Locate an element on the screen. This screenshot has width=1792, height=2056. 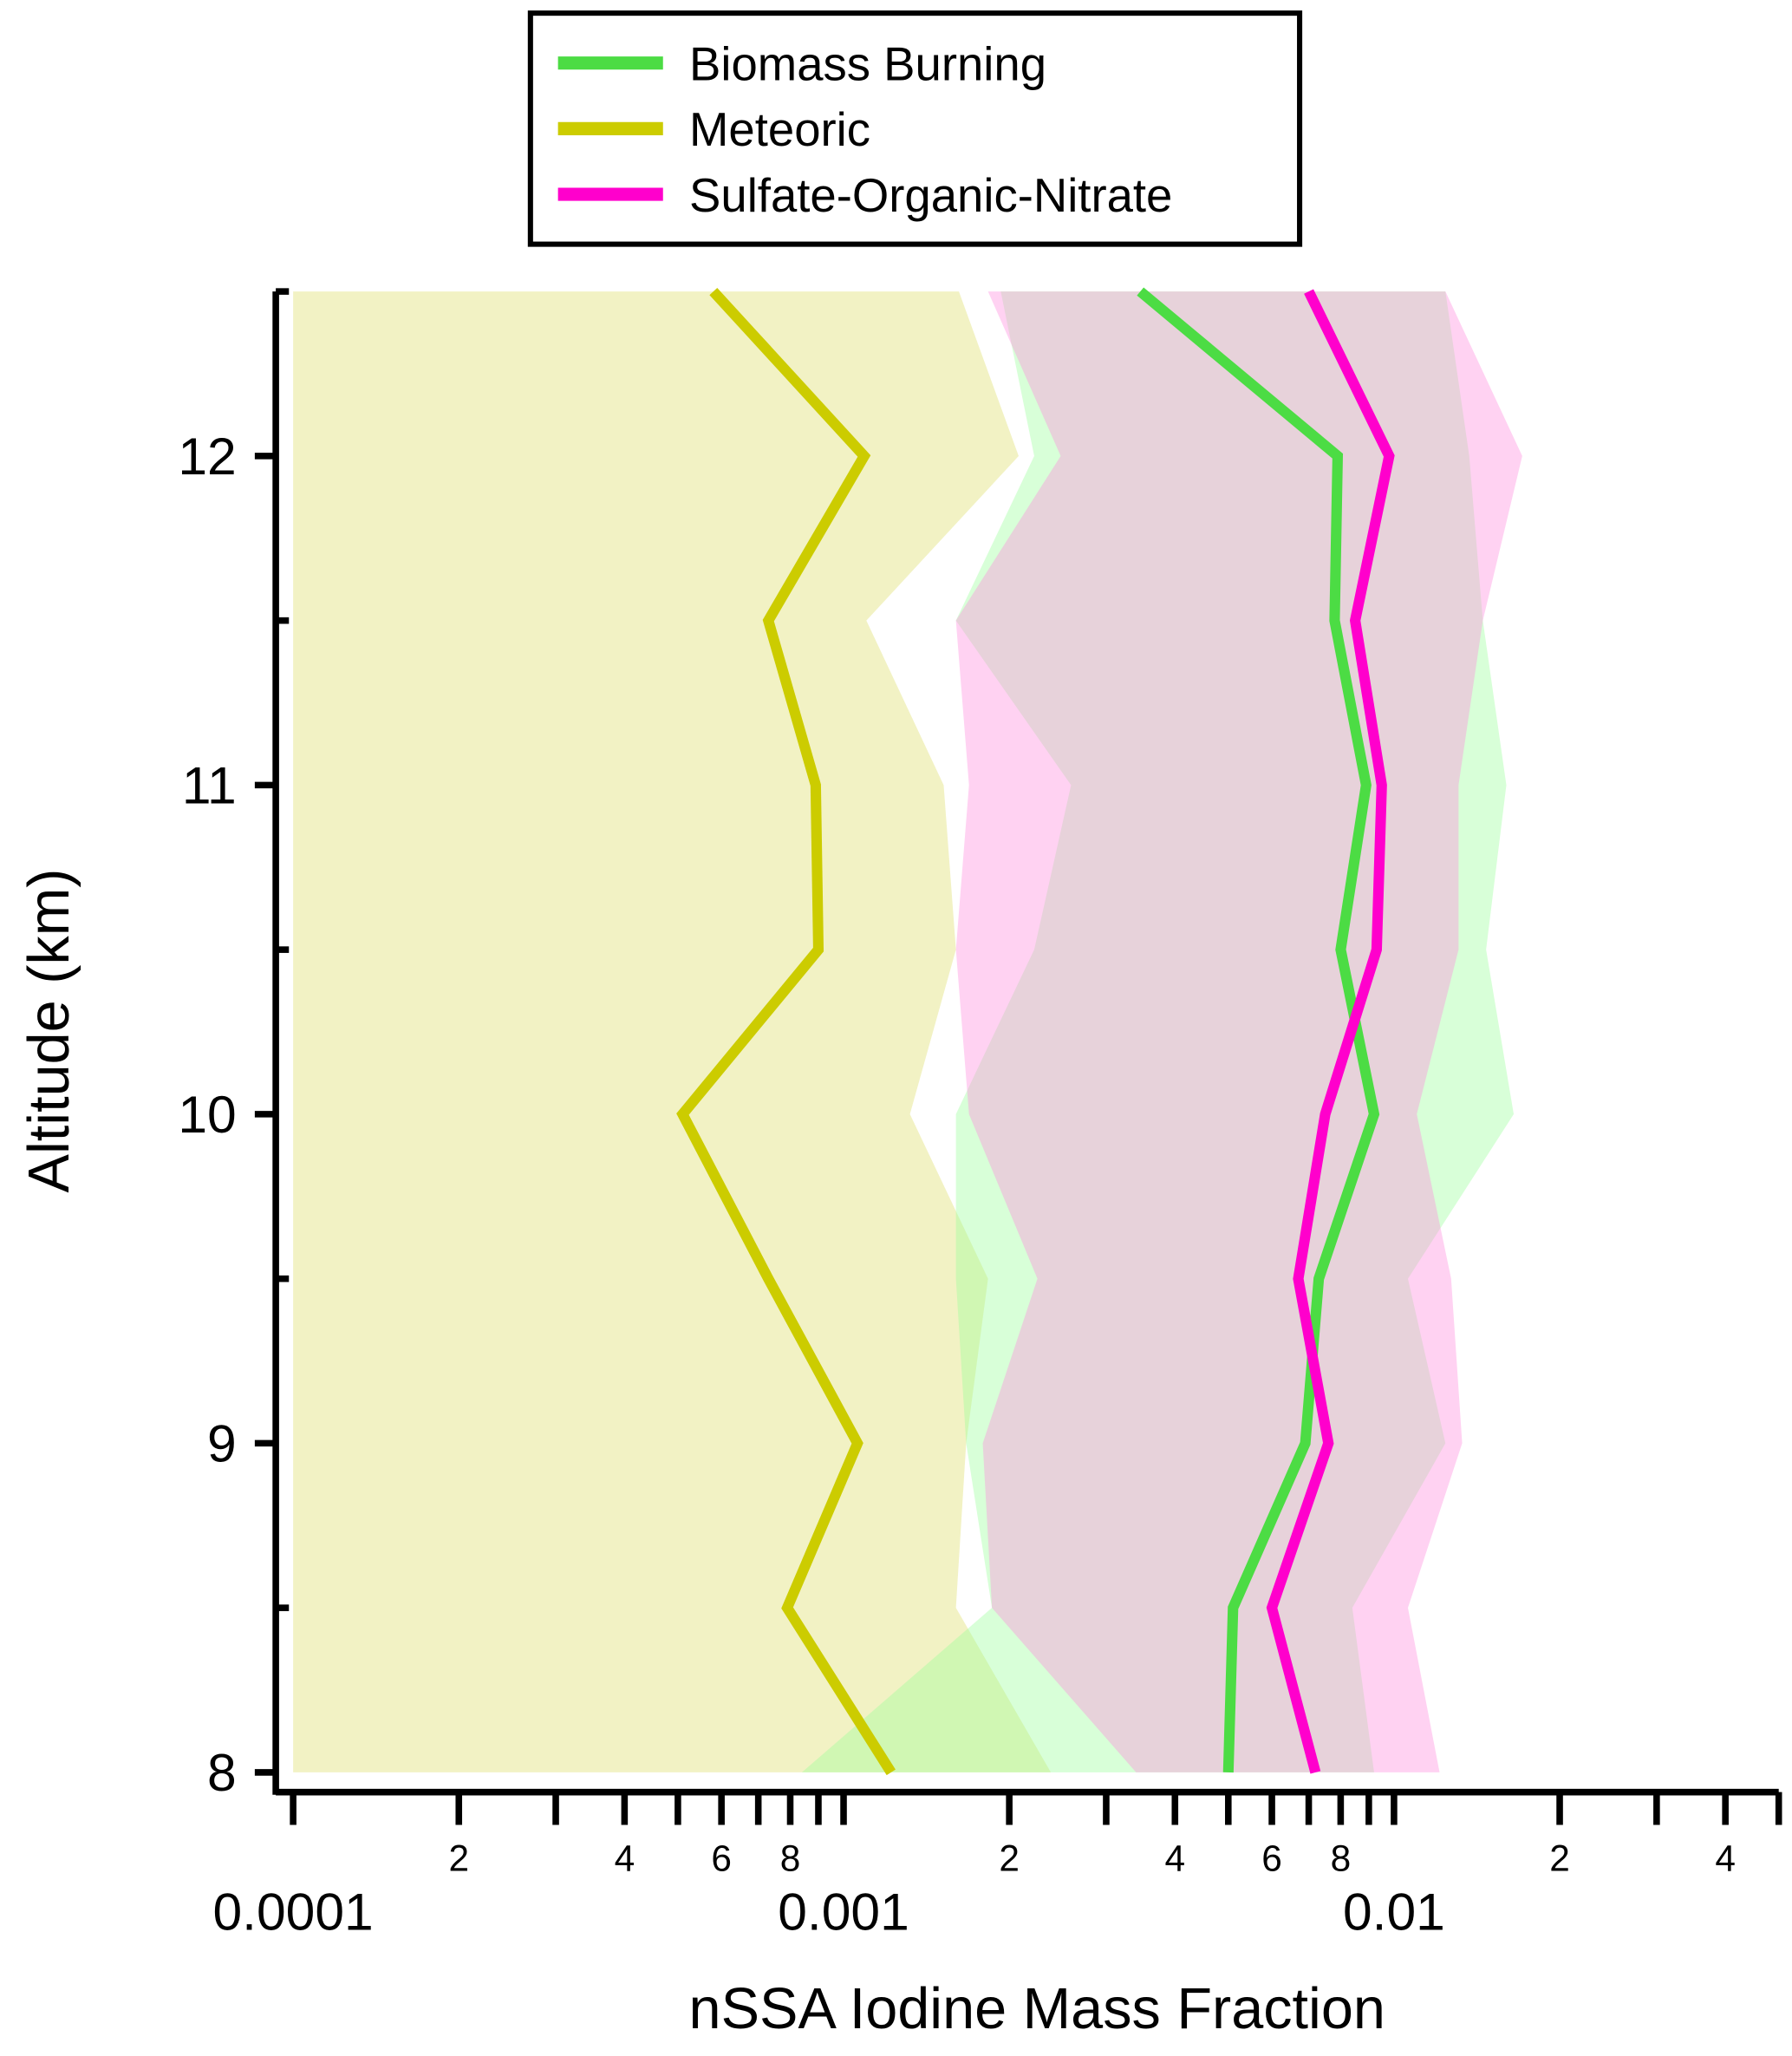
x-tick-label: 0.01 is located at coordinates (1394, 1912).